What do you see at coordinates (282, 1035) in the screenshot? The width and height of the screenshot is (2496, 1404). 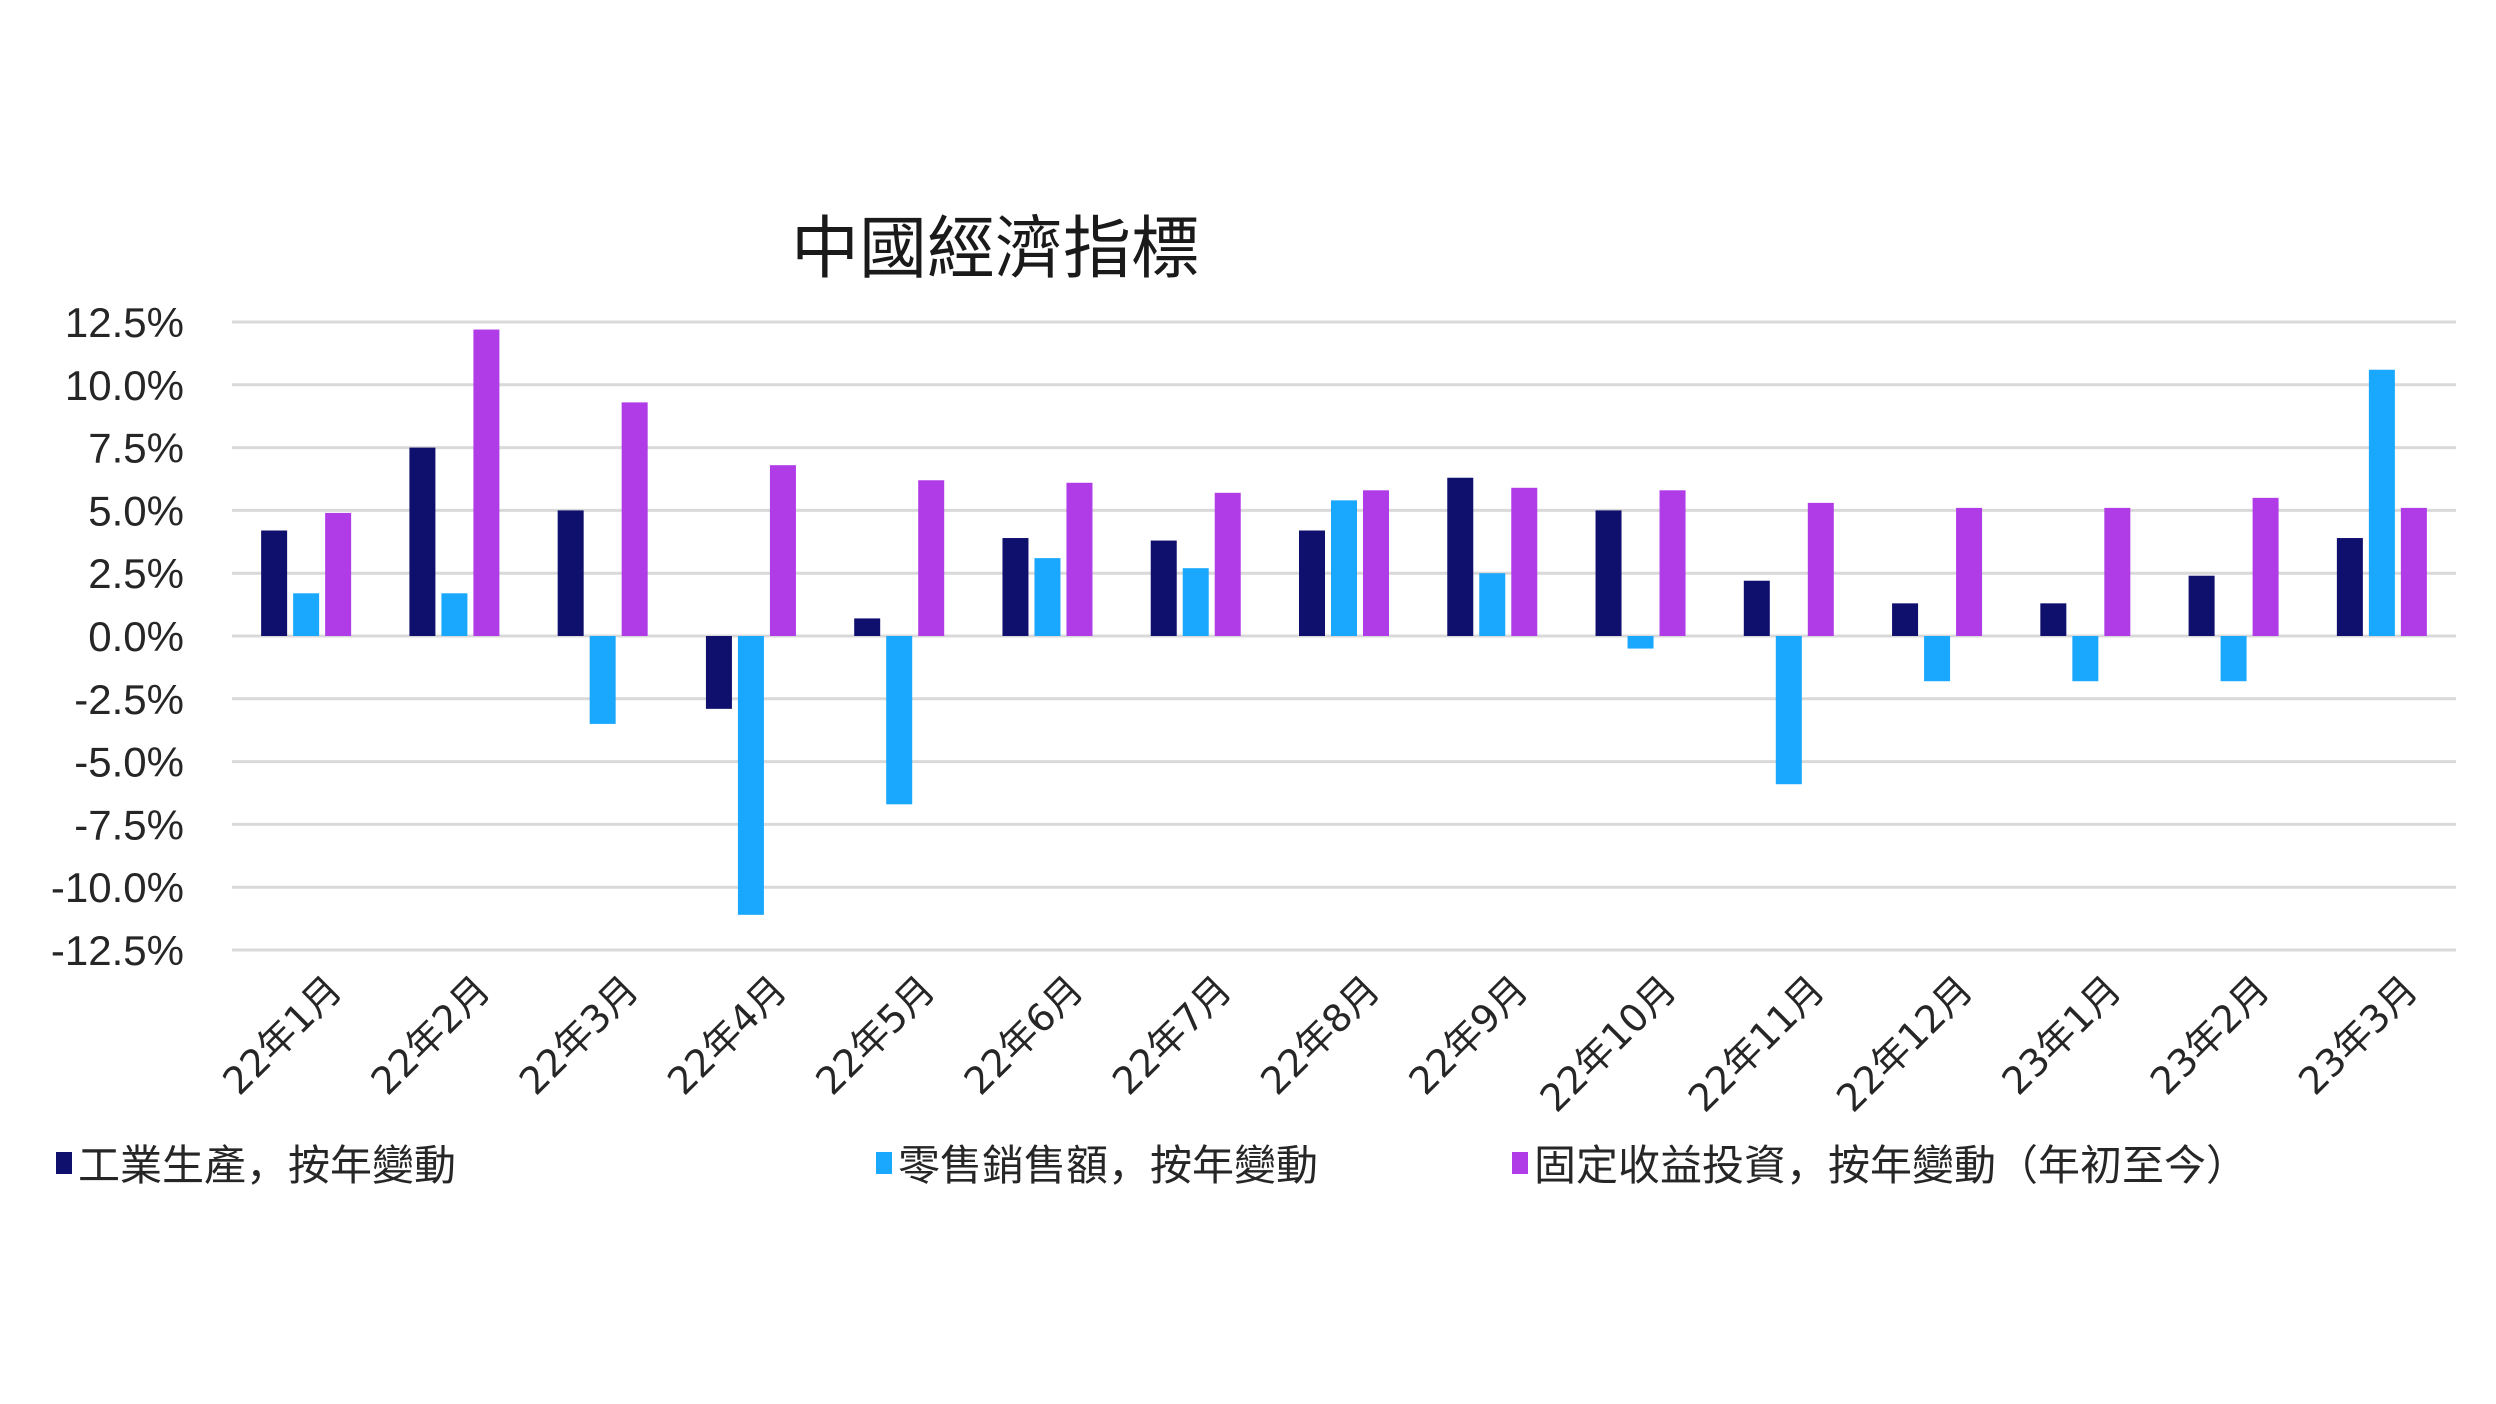 I see `x-tick-label: 22年1月` at bounding box center [282, 1035].